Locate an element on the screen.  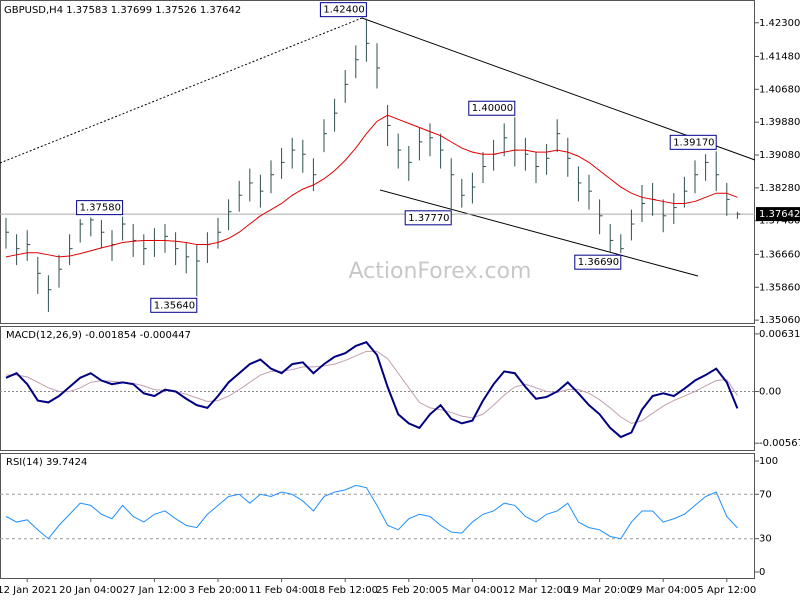
y-tick-label: 1.41480 is located at coordinates (779, 56).